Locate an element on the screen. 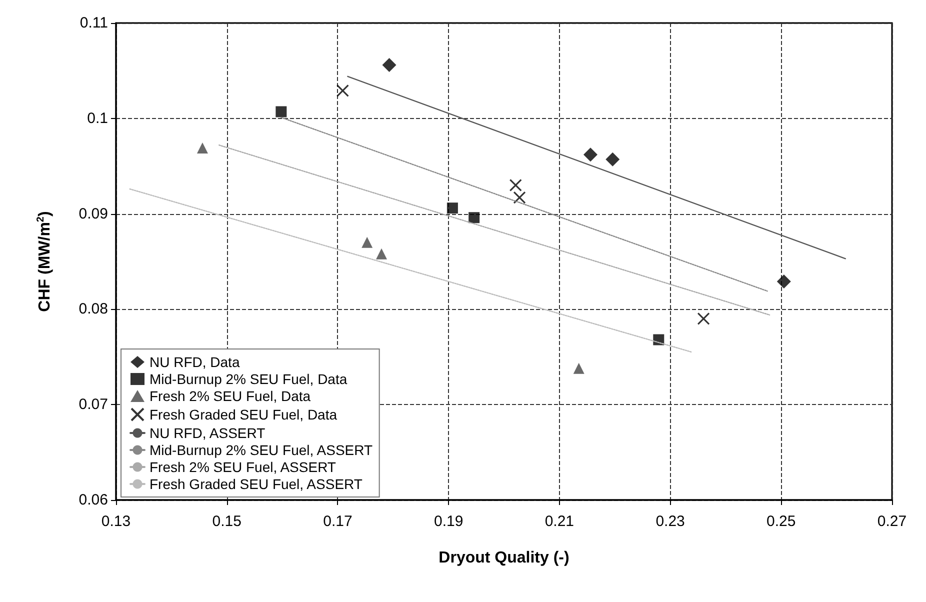 This screenshot has width=926, height=602. legend-label: Mid-Burnup 2% SEU Fuel, Data is located at coordinates (249, 379).